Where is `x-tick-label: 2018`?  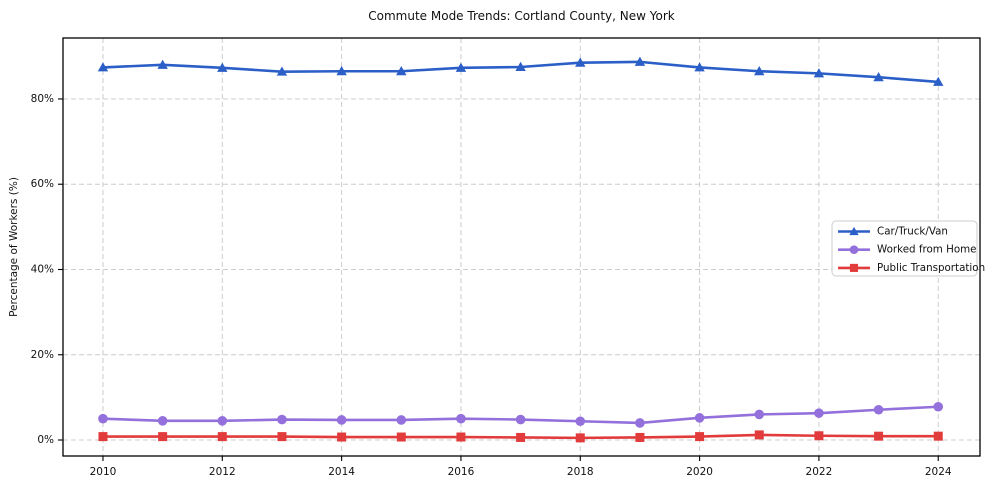 x-tick-label: 2018 is located at coordinates (580, 472).